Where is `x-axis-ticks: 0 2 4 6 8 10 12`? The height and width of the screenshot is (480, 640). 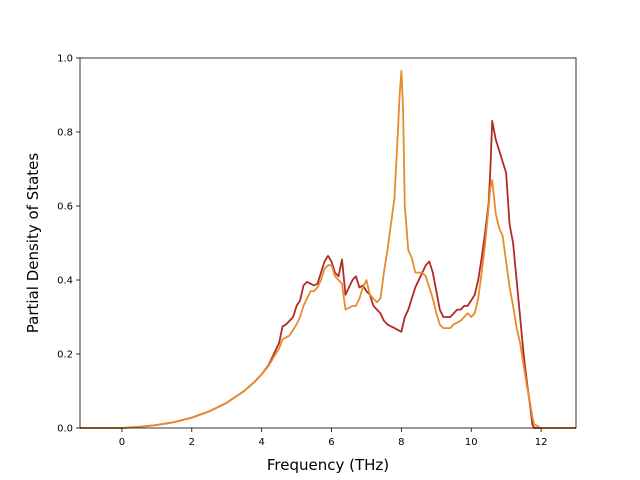 x-axis-ticks: 0 2 4 6 8 10 12 is located at coordinates (333, 438).